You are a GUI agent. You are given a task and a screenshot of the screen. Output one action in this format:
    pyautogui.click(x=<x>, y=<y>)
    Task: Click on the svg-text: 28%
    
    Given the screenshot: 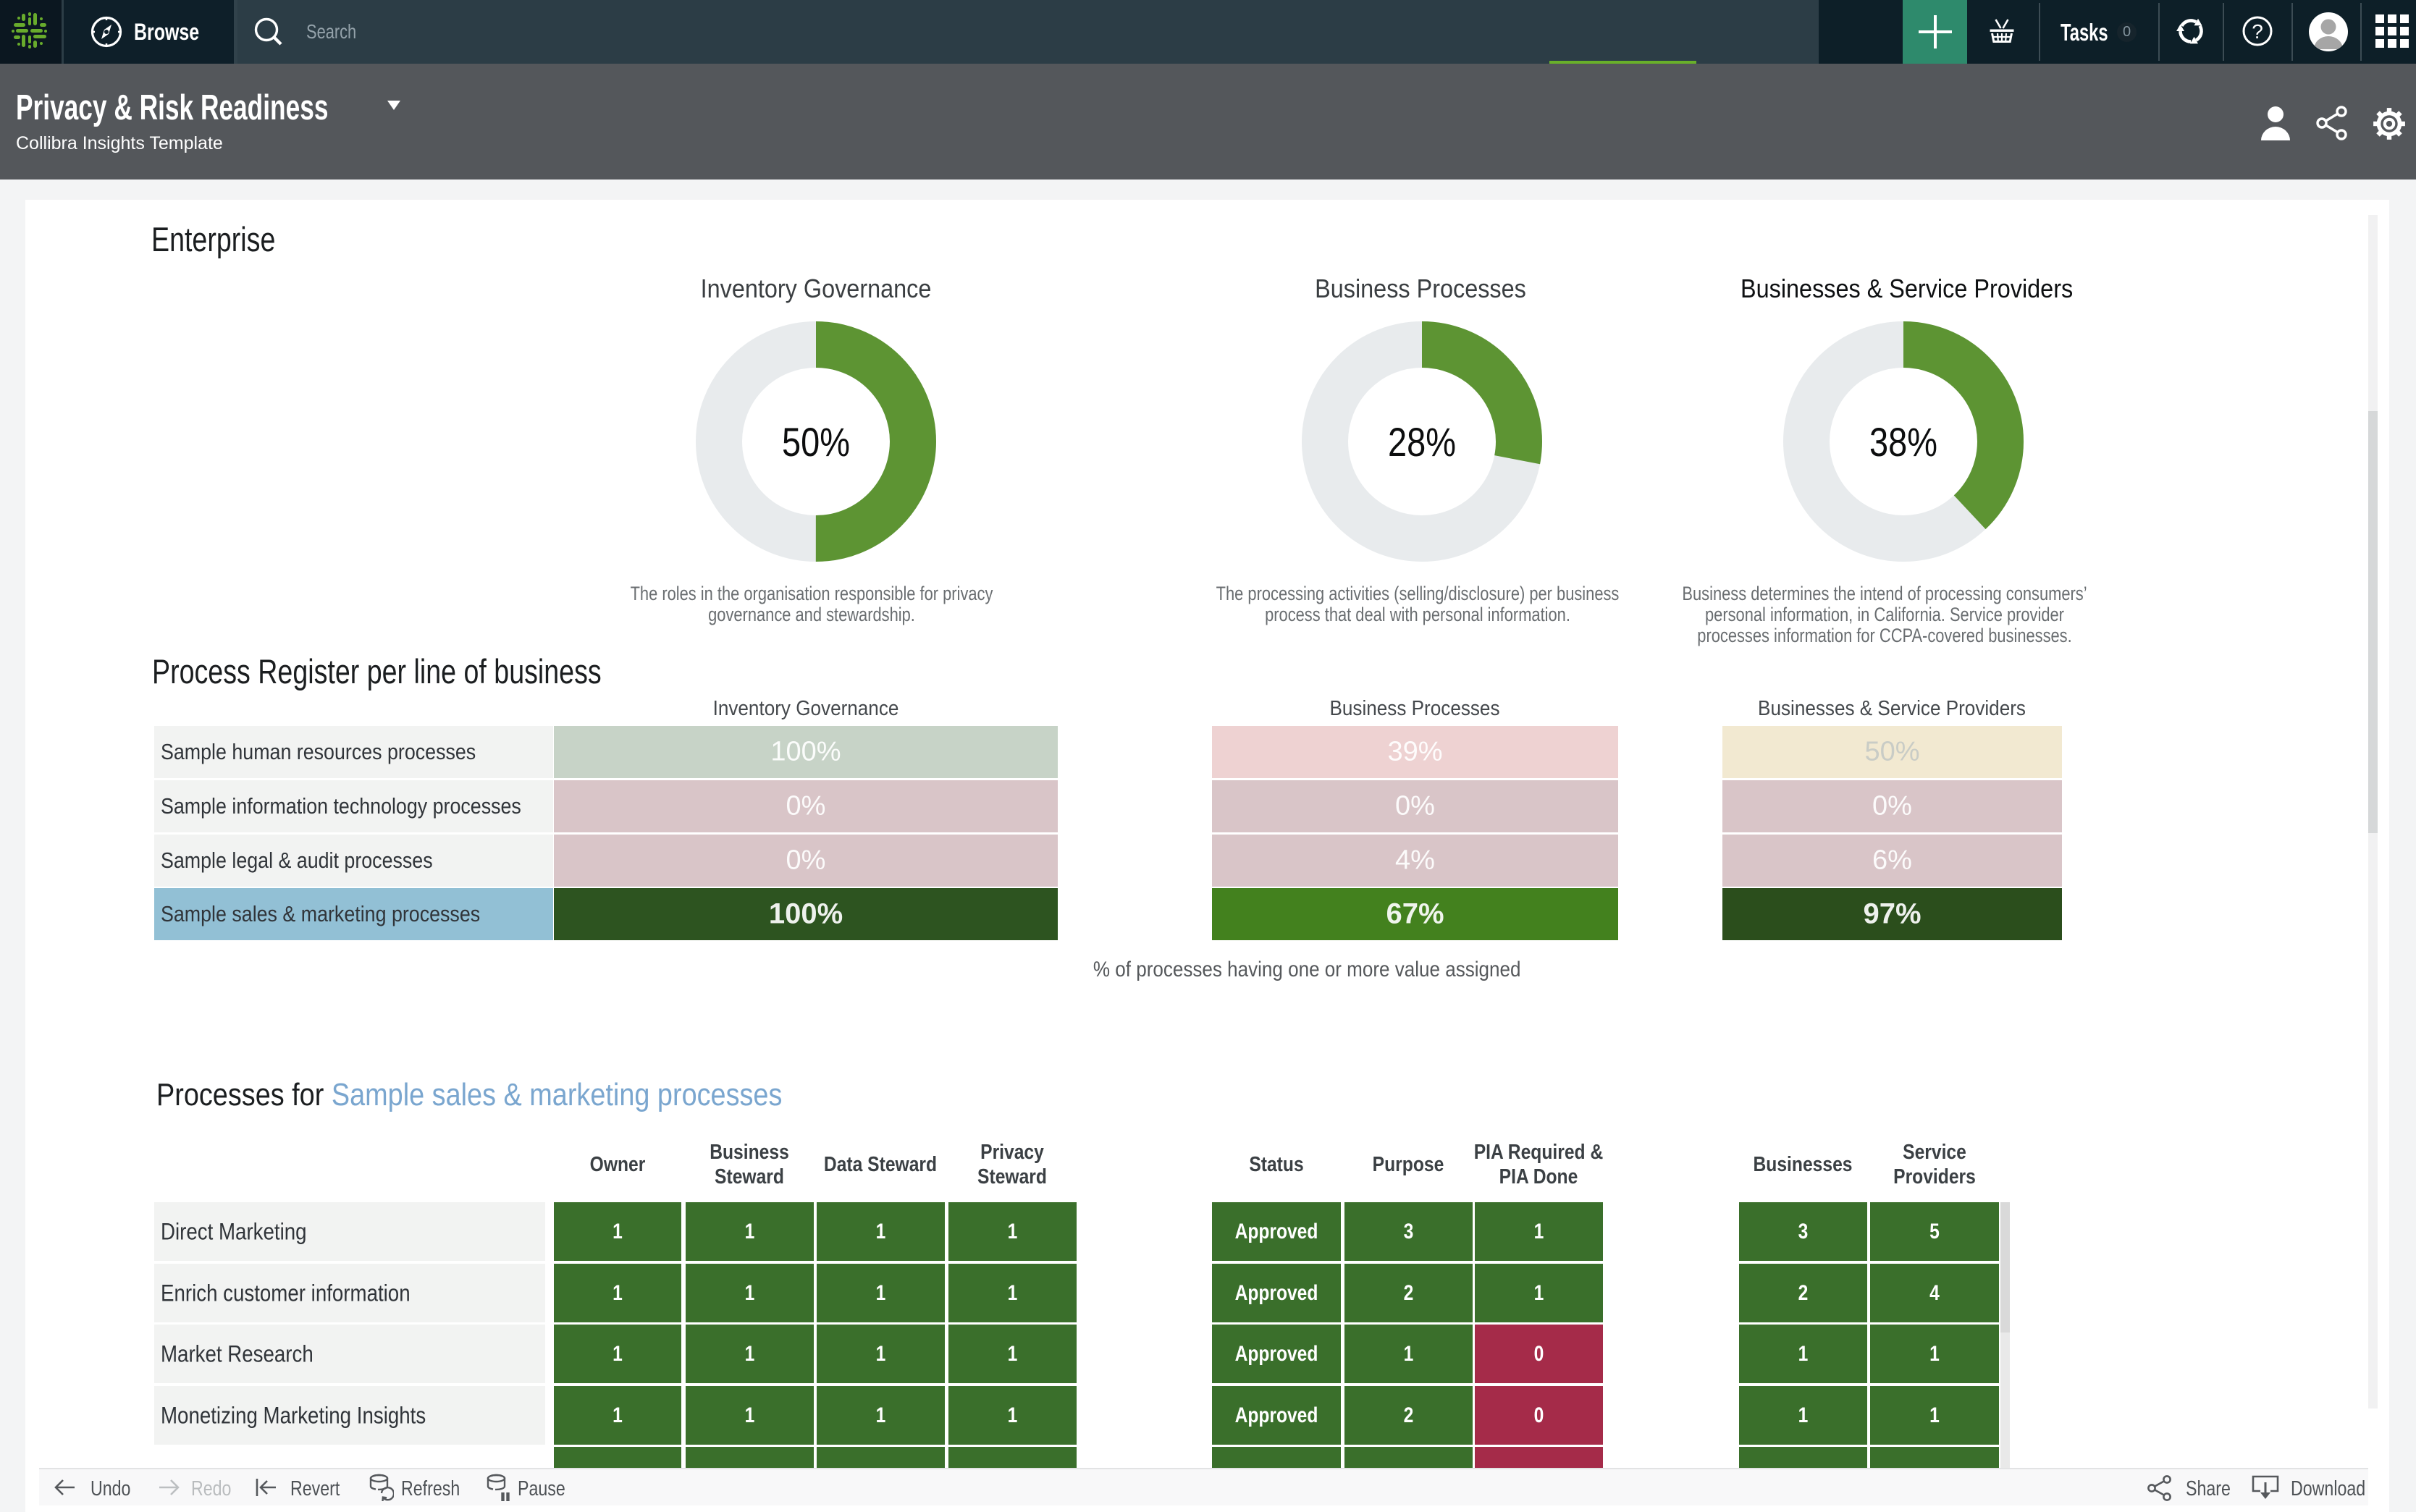 What is the action you would take?
    pyautogui.click(x=1422, y=442)
    